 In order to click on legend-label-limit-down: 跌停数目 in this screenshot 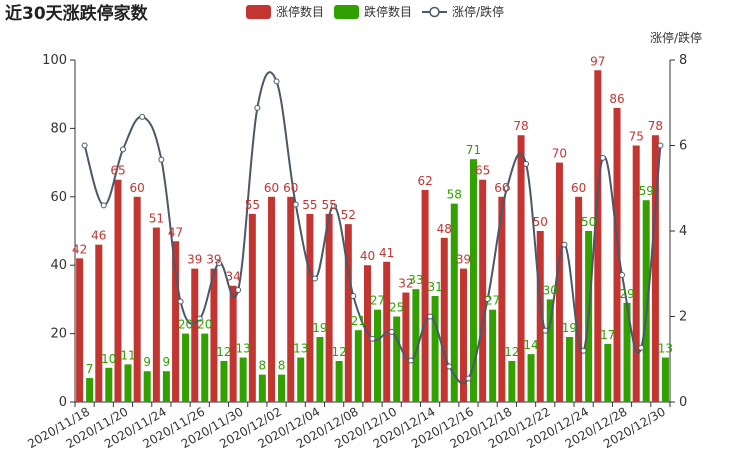, I will do `click(388, 11)`.